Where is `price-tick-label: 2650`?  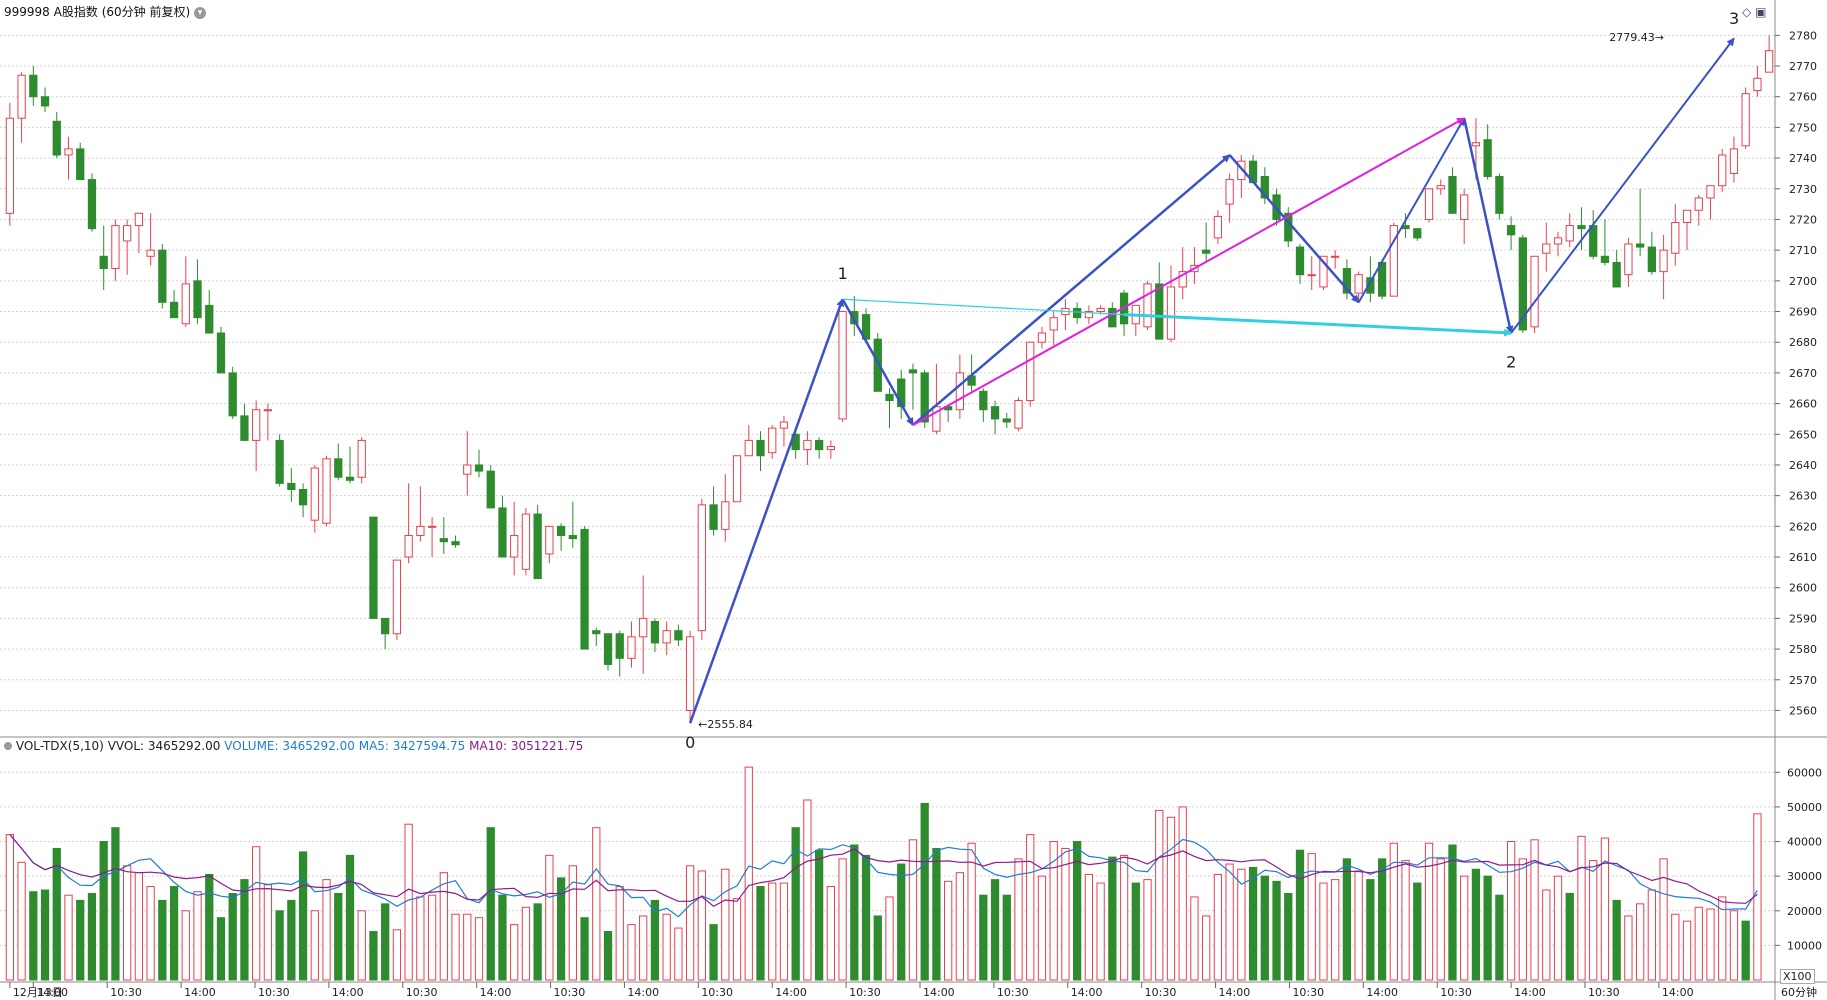 price-tick-label: 2650 is located at coordinates (1803, 434).